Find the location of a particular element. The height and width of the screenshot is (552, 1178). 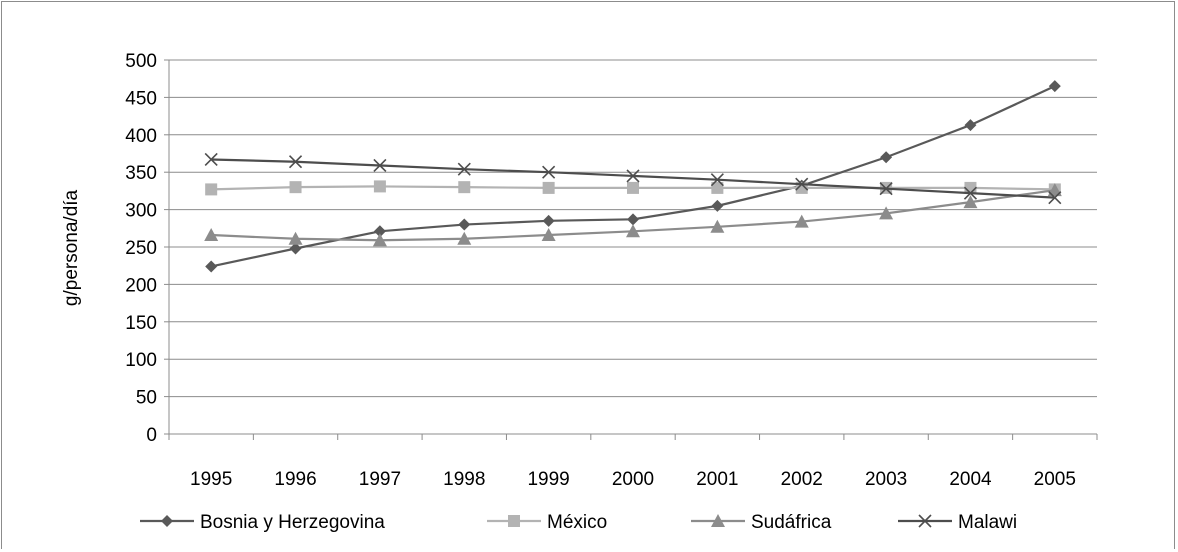

y-tick-label: 150 is located at coordinates (141, 323).